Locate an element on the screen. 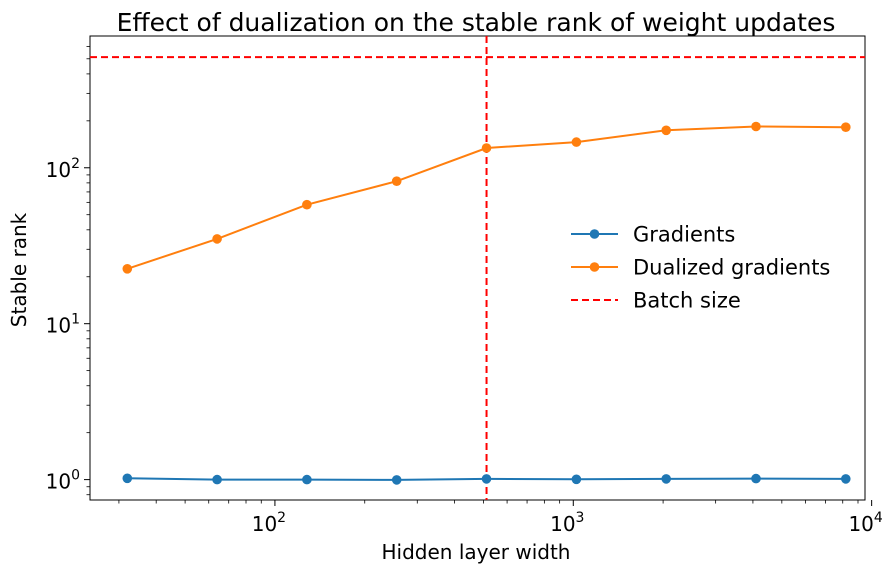 The image size is (882, 573). y-tick-exponent: 2 is located at coordinates (75, 164).